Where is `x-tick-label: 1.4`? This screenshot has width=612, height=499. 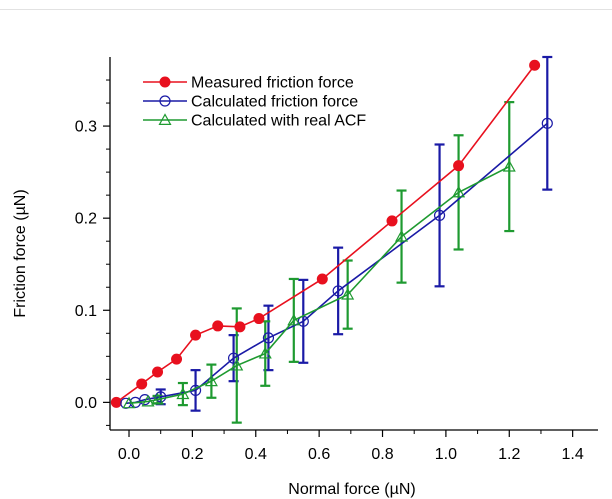
x-tick-label: 1.4 is located at coordinates (573, 454).